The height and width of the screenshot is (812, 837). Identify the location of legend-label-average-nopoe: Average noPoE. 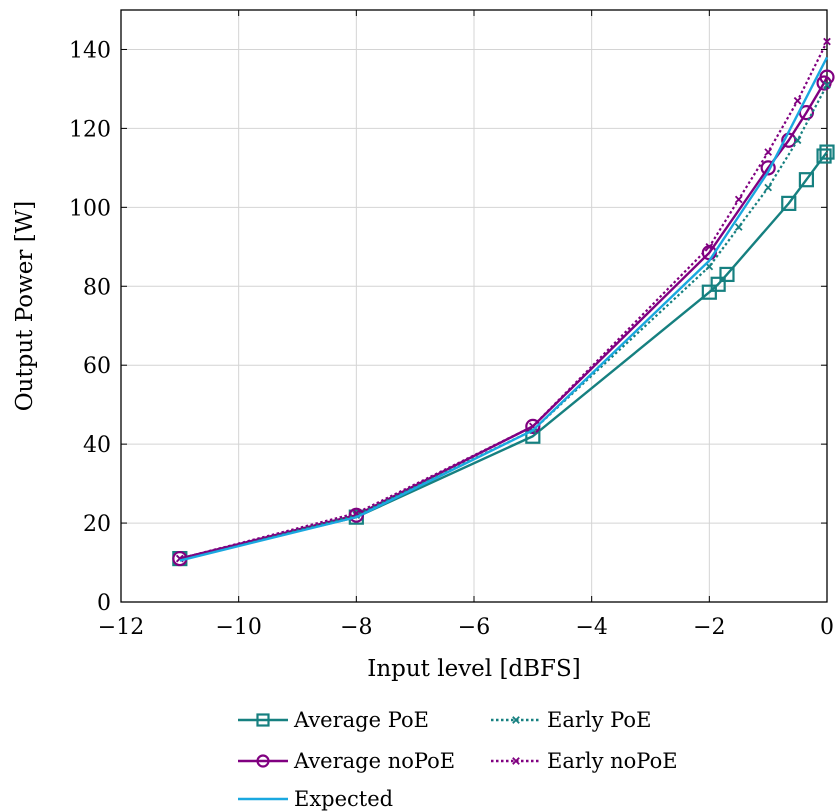
(374, 761).